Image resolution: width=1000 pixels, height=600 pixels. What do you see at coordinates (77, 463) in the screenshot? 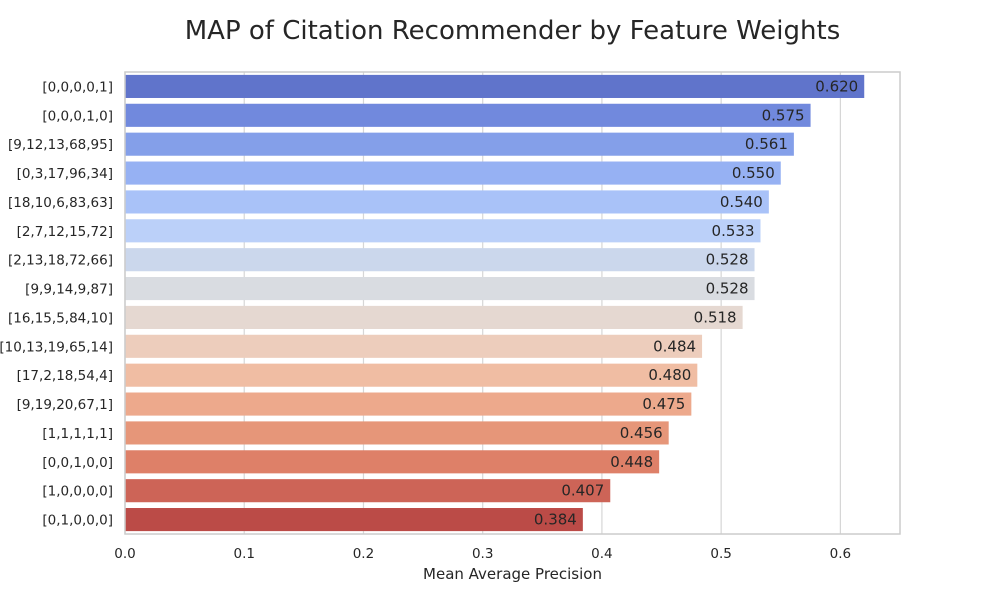
I see `y-tick-label: [0,0,1,0,0]` at bounding box center [77, 463].